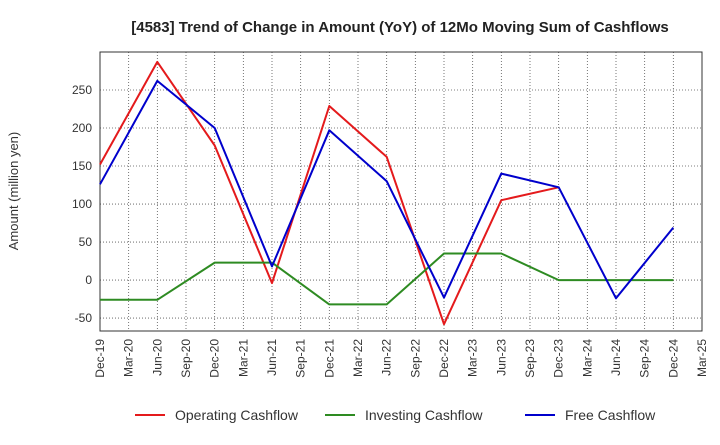  What do you see at coordinates (157, 357) in the screenshot?
I see `x-tick-label: Jun-20` at bounding box center [157, 357].